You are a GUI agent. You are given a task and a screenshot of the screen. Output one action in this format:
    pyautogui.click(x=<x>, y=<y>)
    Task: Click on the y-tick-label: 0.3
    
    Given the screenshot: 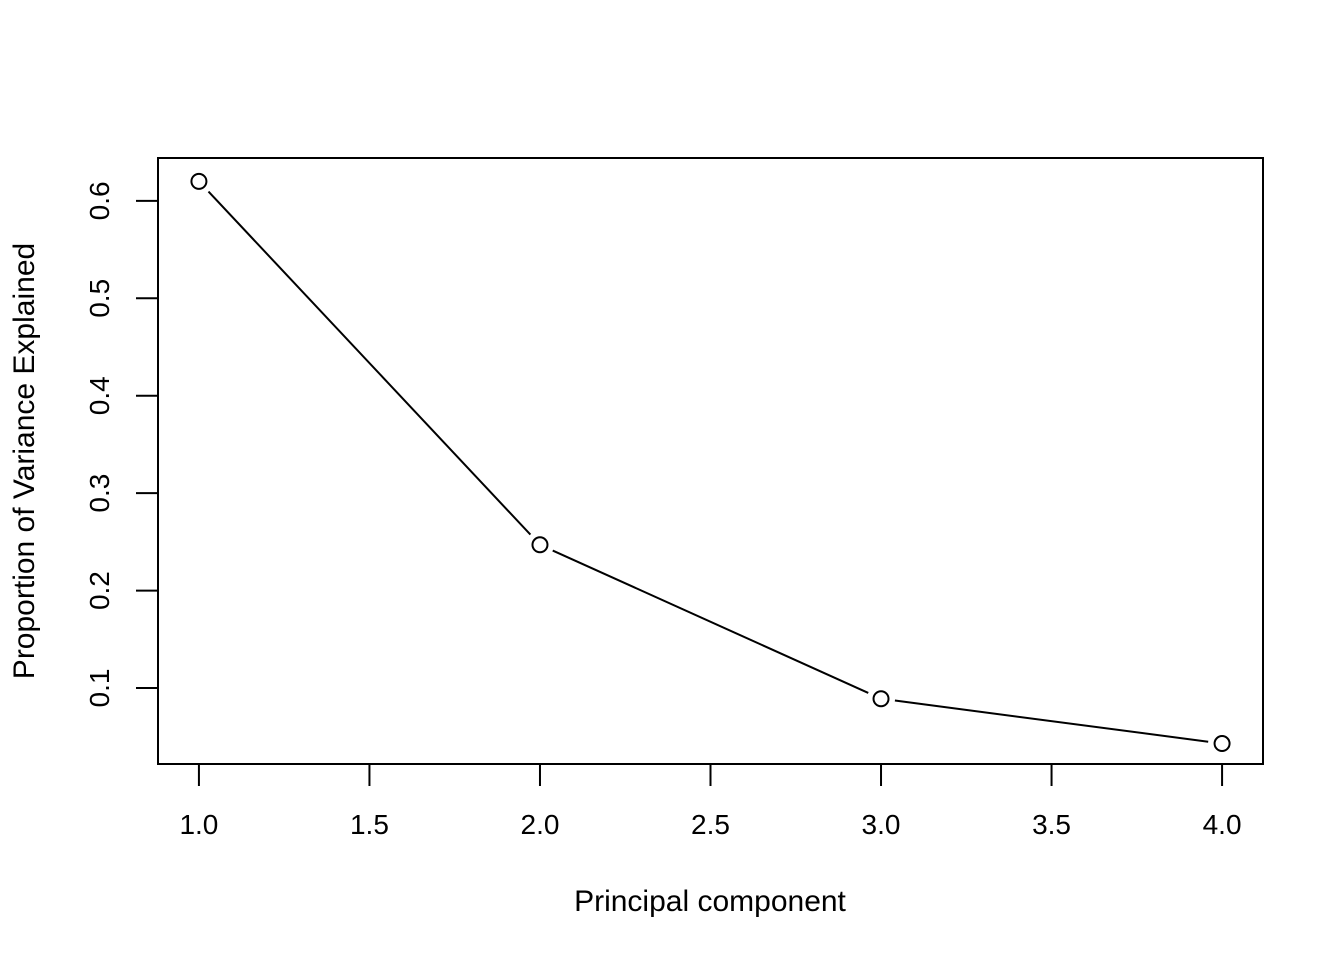 What is the action you would take?
    pyautogui.click(x=99, y=493)
    